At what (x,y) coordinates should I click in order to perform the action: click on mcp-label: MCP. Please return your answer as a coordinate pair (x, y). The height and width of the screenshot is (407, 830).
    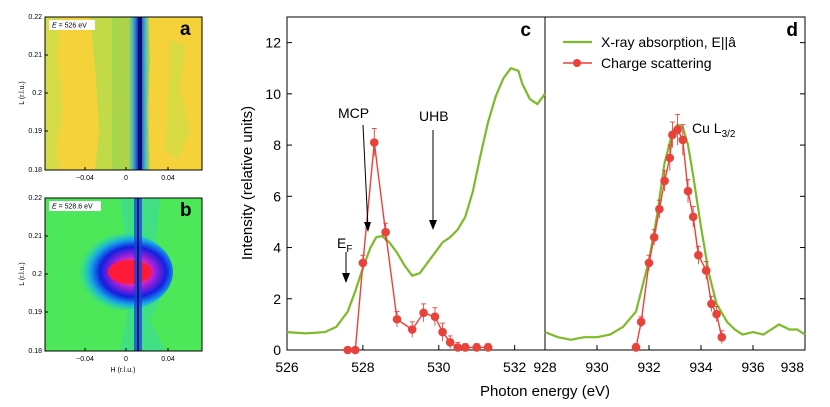
    Looking at the image, I should click on (353, 113).